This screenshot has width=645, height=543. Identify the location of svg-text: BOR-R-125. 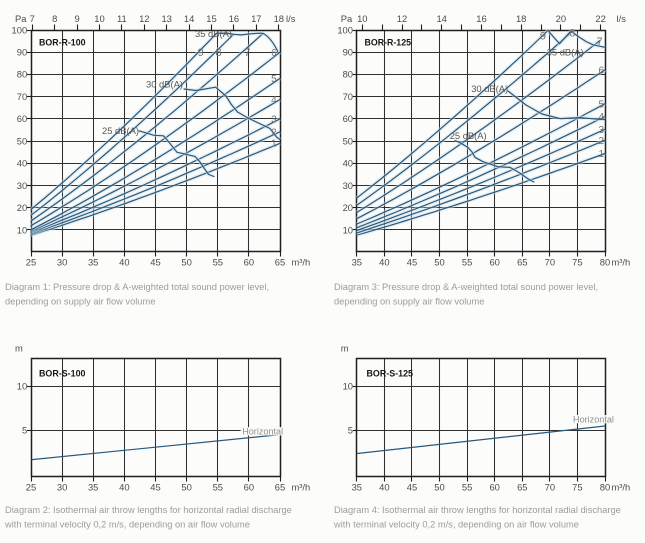
(388, 42).